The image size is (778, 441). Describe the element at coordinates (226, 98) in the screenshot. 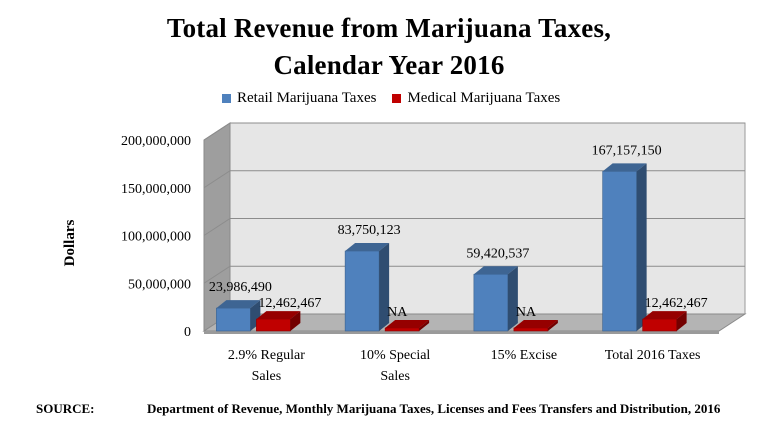

I see `legend-swatch-retail` at that location.